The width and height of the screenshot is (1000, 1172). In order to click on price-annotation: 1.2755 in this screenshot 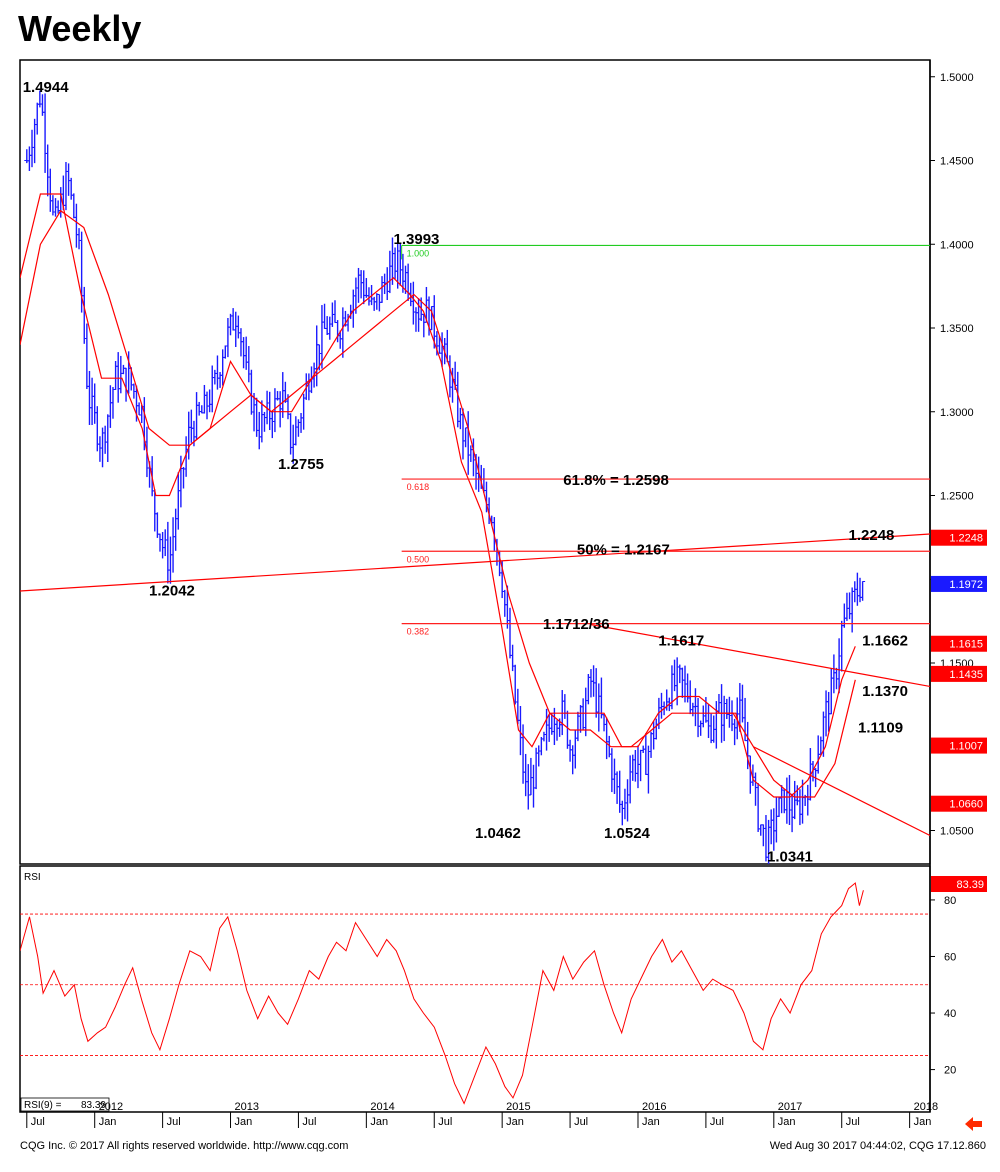, I will do `click(301, 464)`.